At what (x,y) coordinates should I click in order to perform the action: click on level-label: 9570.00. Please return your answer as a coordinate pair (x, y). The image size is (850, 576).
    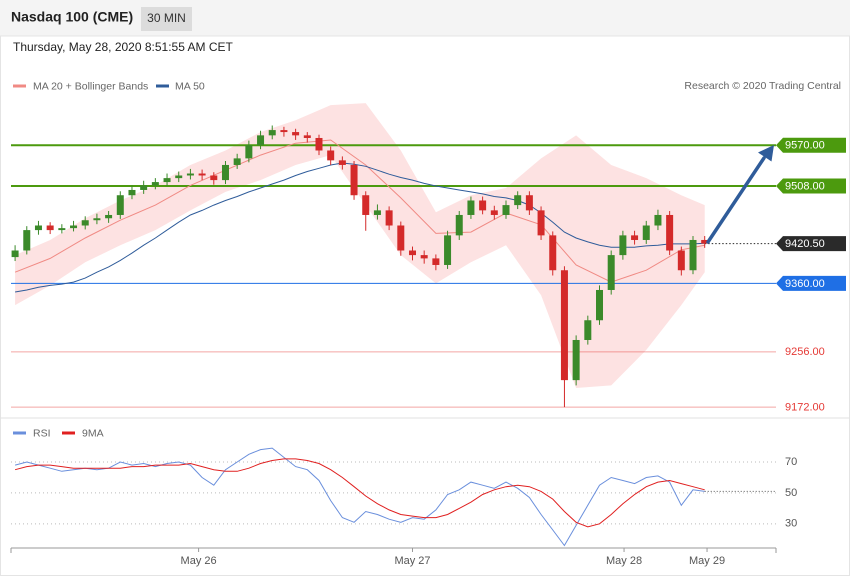
    Looking at the image, I should click on (805, 146).